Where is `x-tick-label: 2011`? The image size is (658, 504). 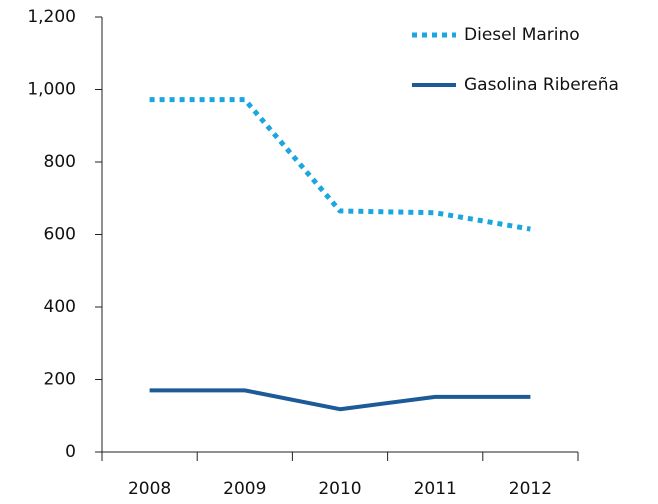 x-tick-label: 2011 is located at coordinates (435, 489).